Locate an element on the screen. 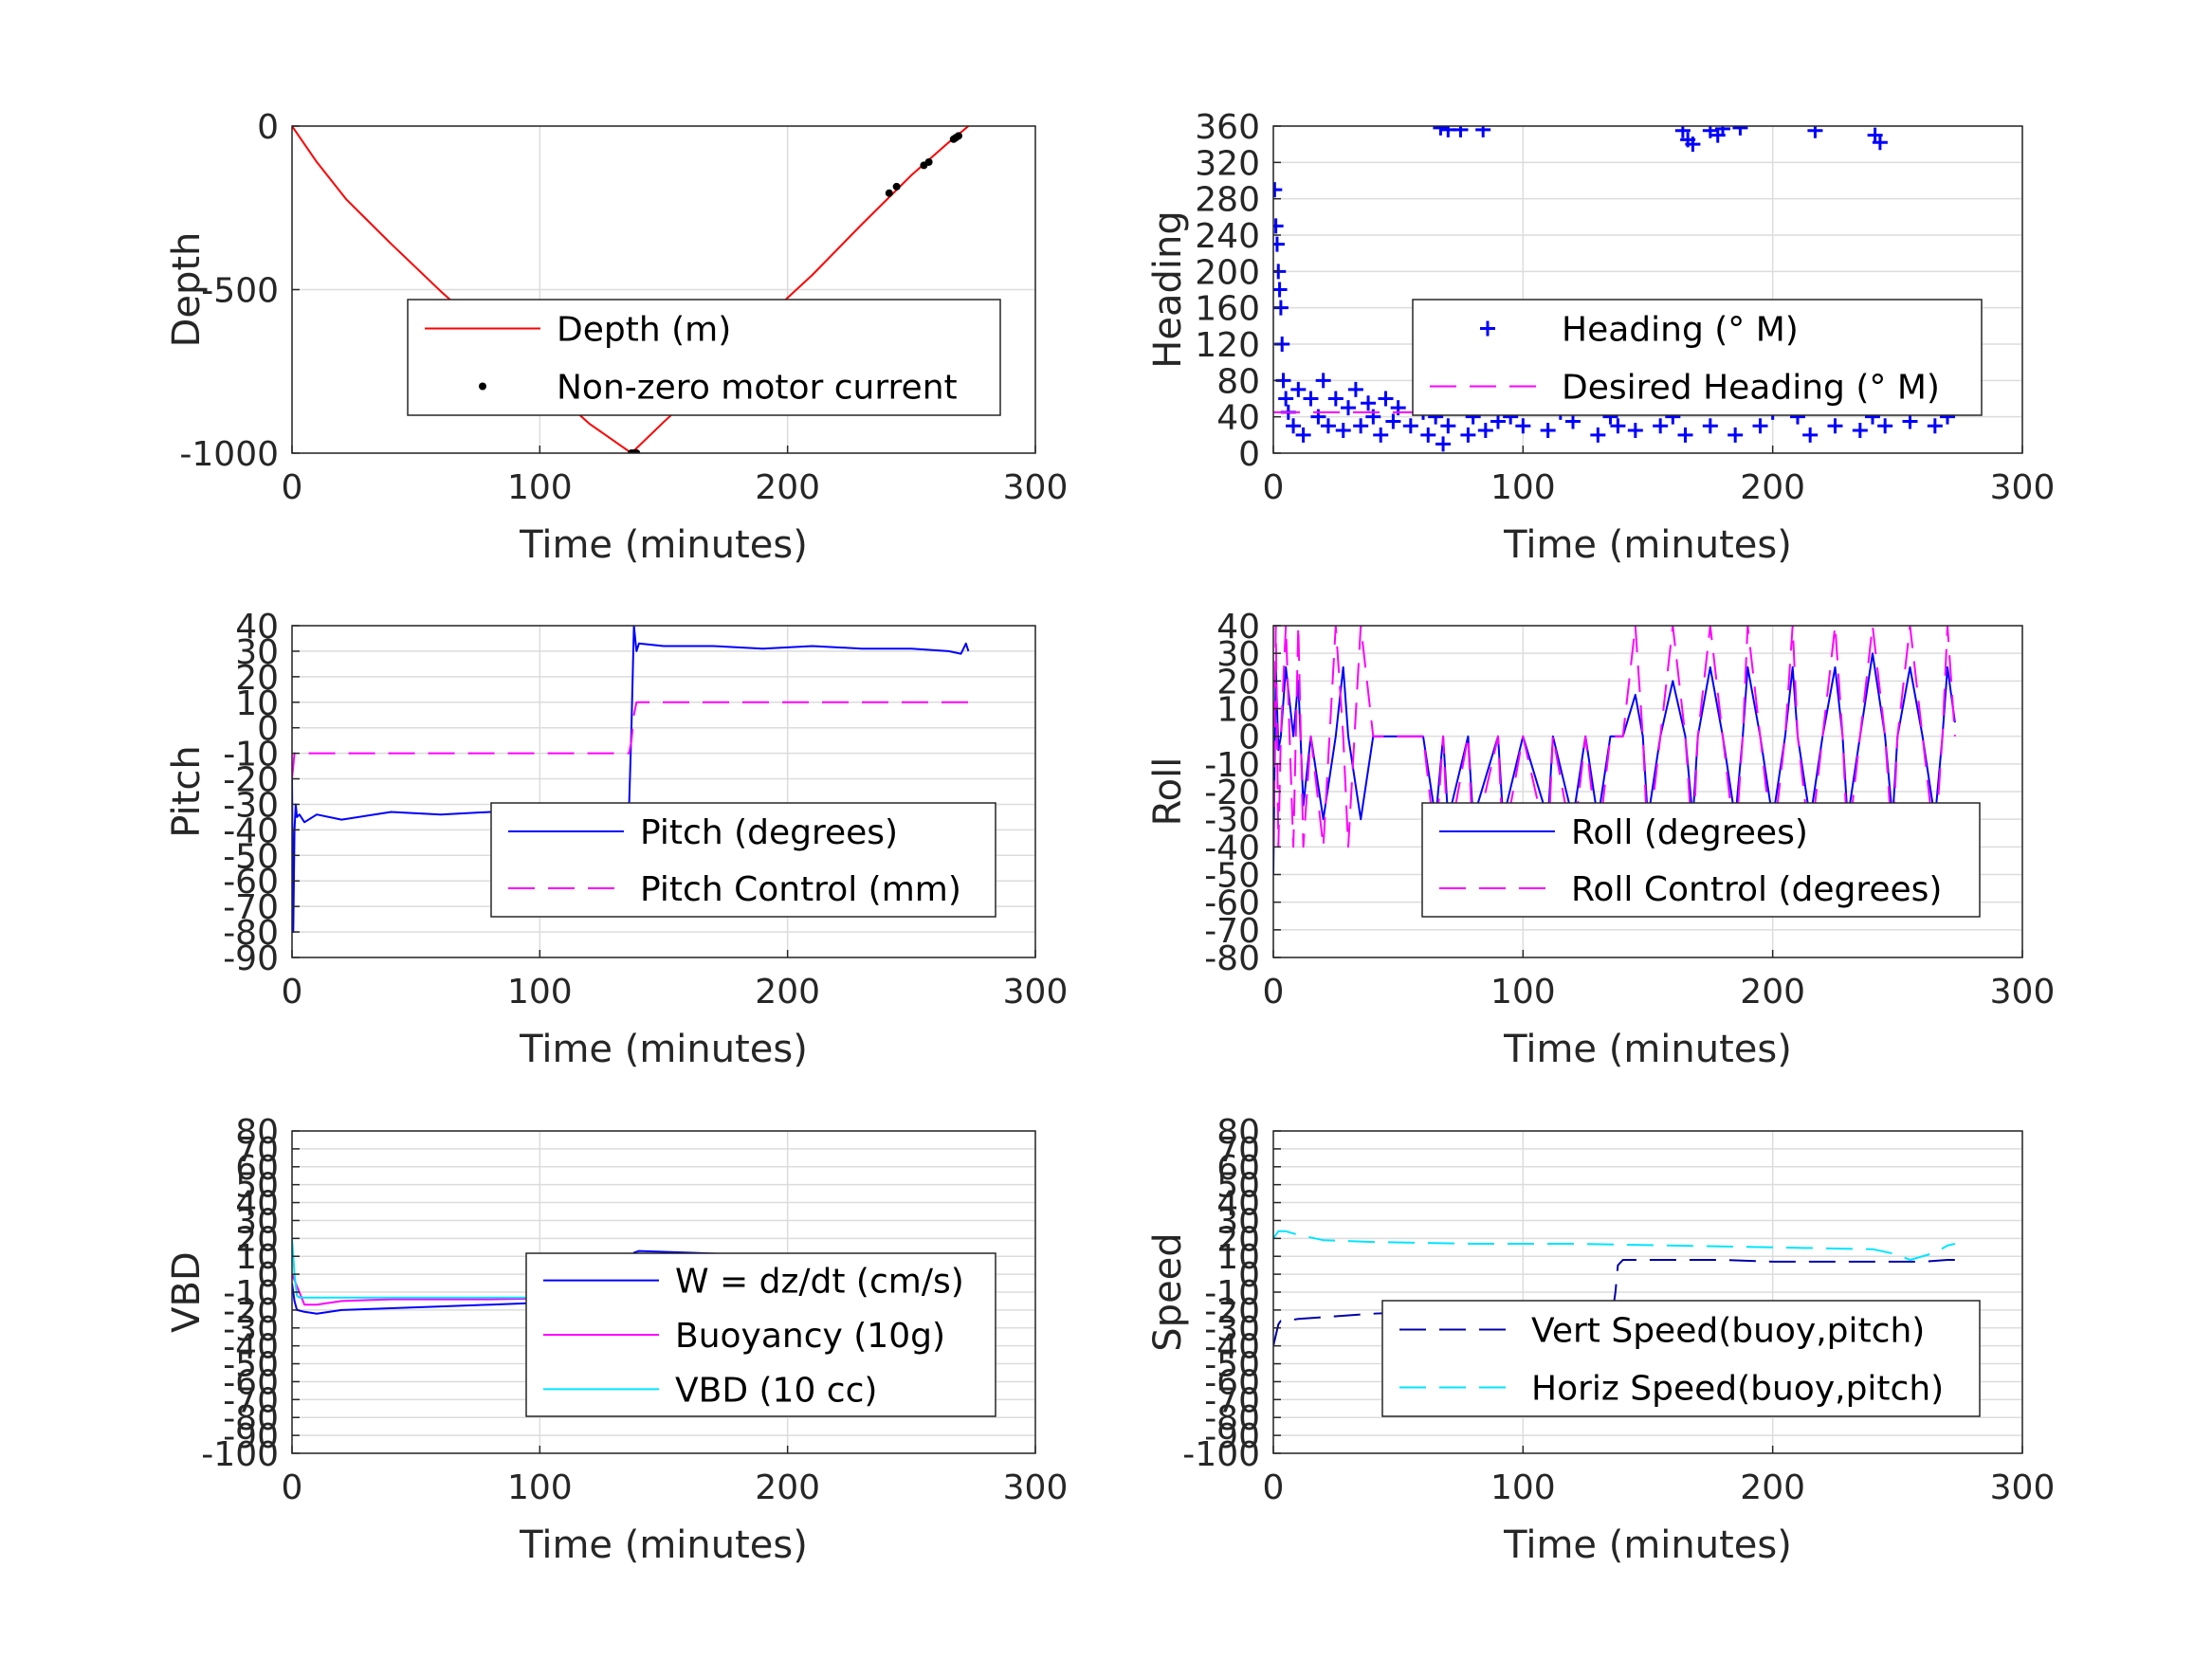 The height and width of the screenshot is (1659, 2212). y-tick-label: -1000 is located at coordinates (229, 454).